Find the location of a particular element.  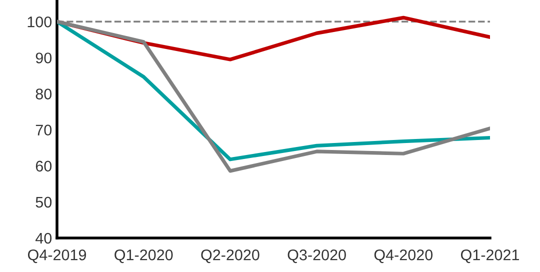

x-tick-label: Q2-2020 is located at coordinates (230, 257).